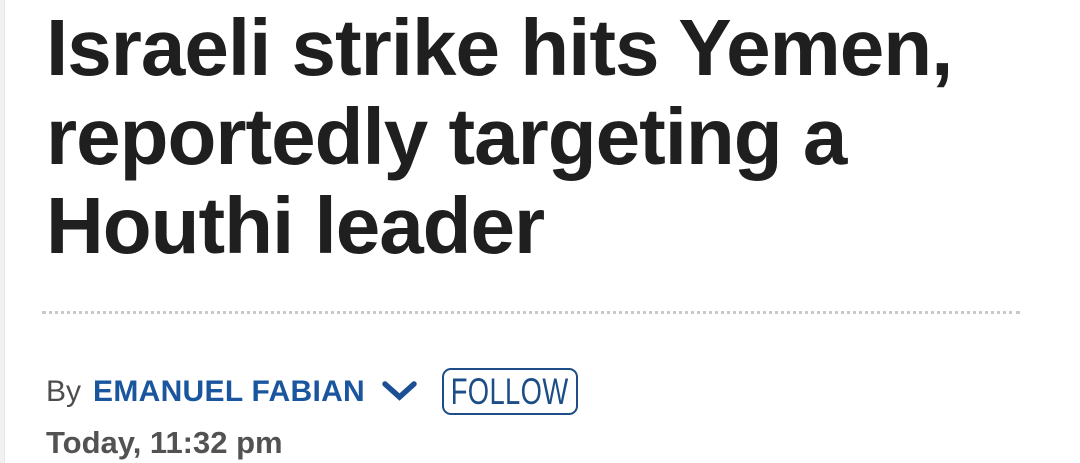 The image size is (1080, 463). Describe the element at coordinates (531, 312) in the screenshot. I see `dotted-divider` at that location.